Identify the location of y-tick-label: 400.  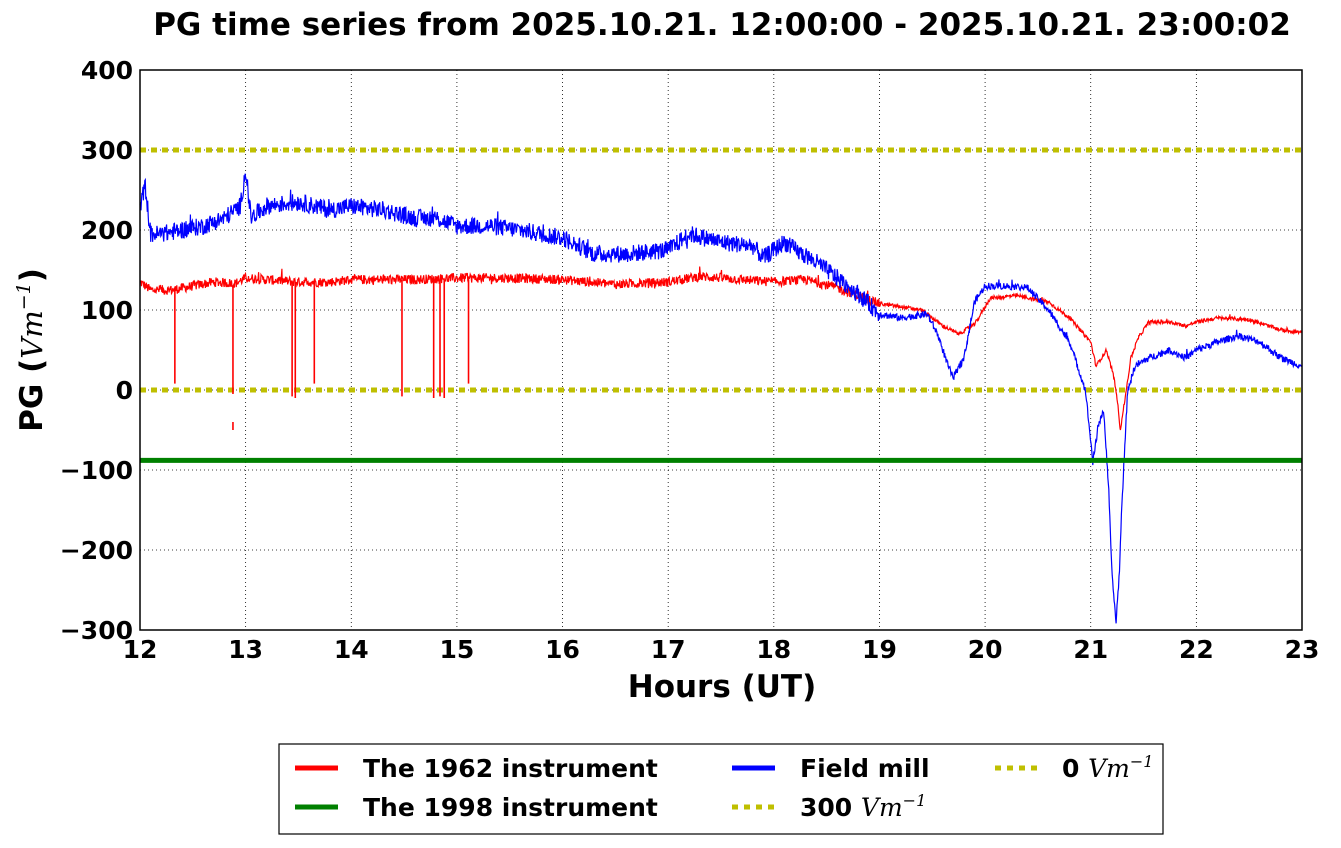
(107, 70).